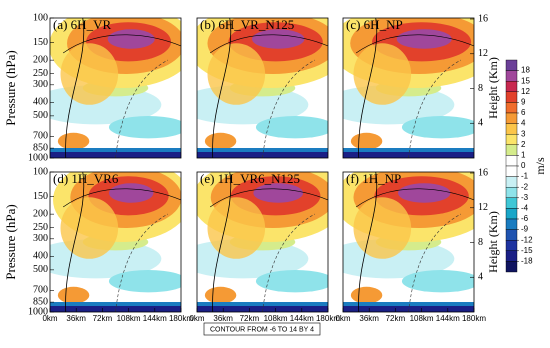 The width and height of the screenshot is (550, 348). I want to click on panel-title: (e) 1H_VR6_N125, so click(250, 178).